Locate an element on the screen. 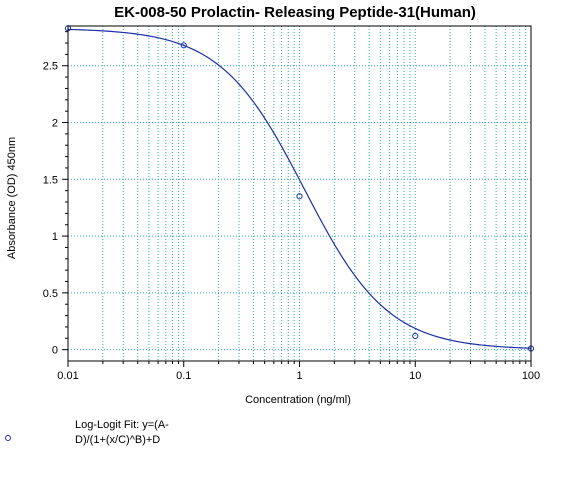  x-tick-label: 10 is located at coordinates (415, 376).